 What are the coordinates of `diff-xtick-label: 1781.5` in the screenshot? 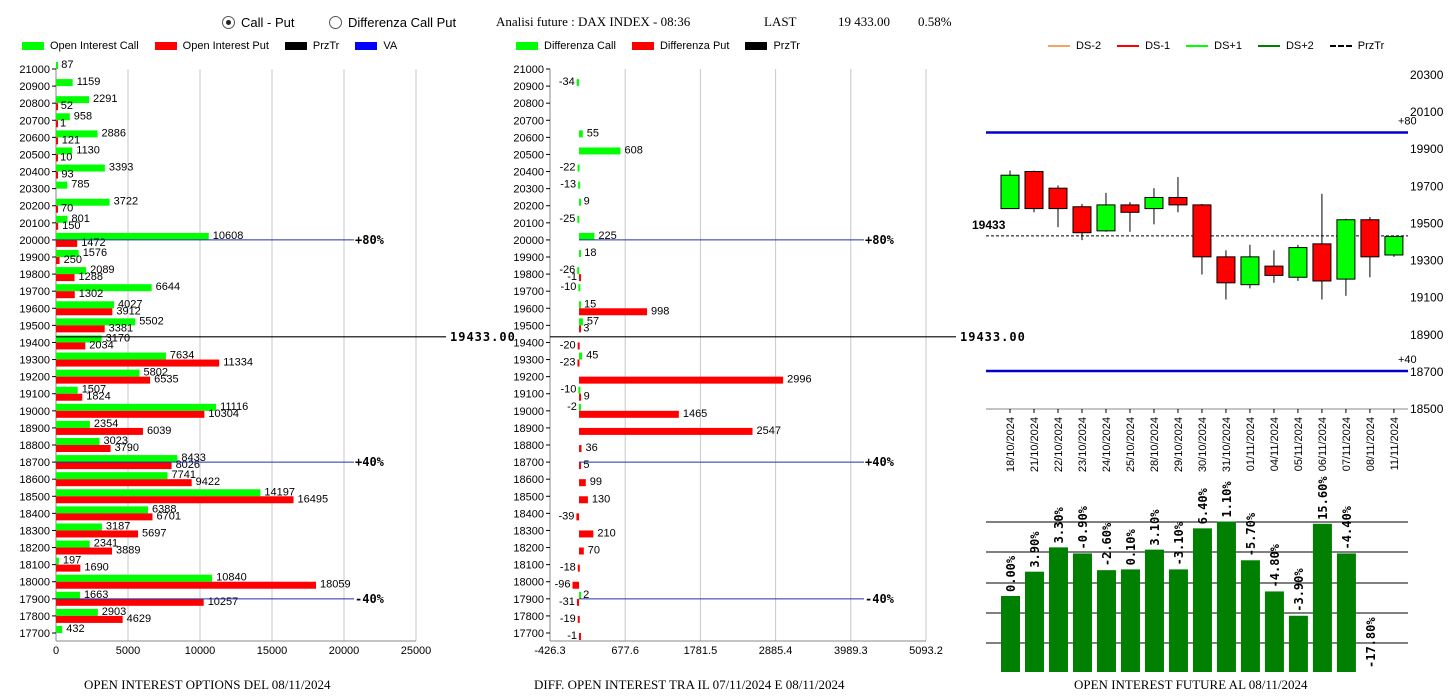 It's located at (701, 651).